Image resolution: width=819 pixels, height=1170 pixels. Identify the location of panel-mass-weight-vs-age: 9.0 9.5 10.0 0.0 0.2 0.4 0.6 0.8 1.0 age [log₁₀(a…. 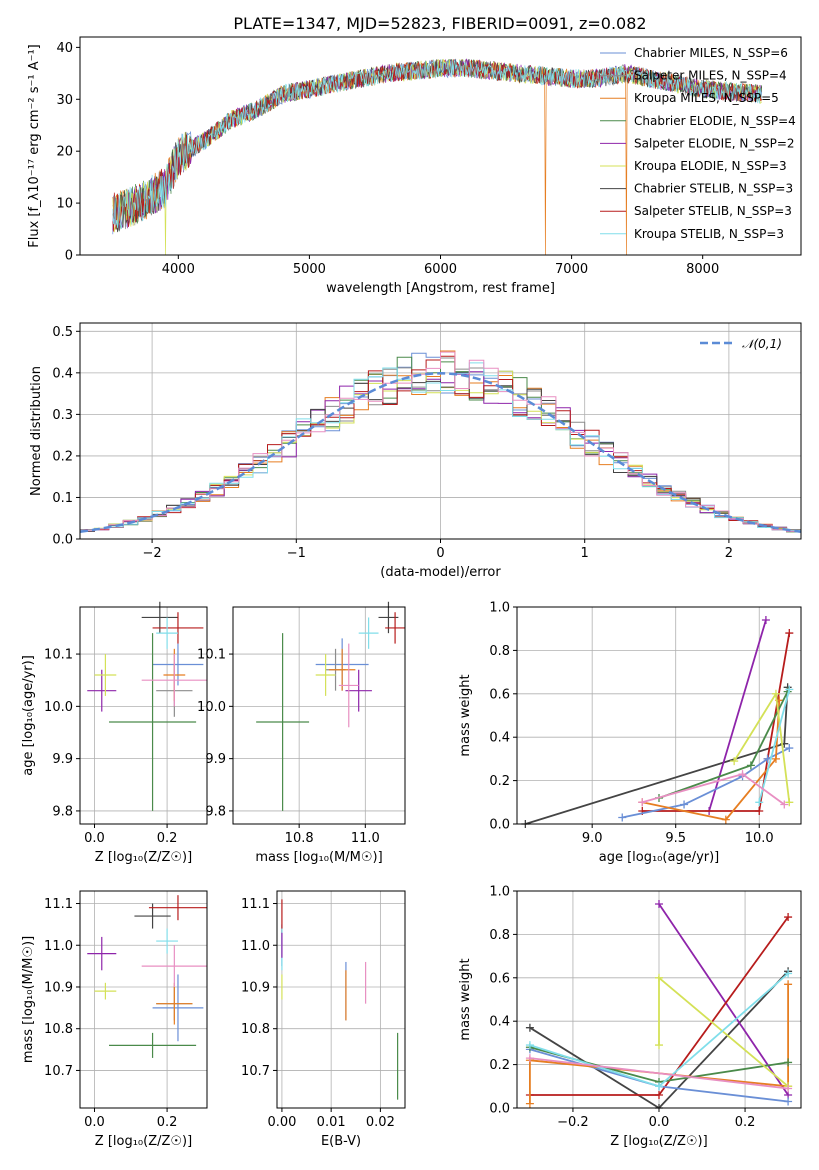
(630, 733).